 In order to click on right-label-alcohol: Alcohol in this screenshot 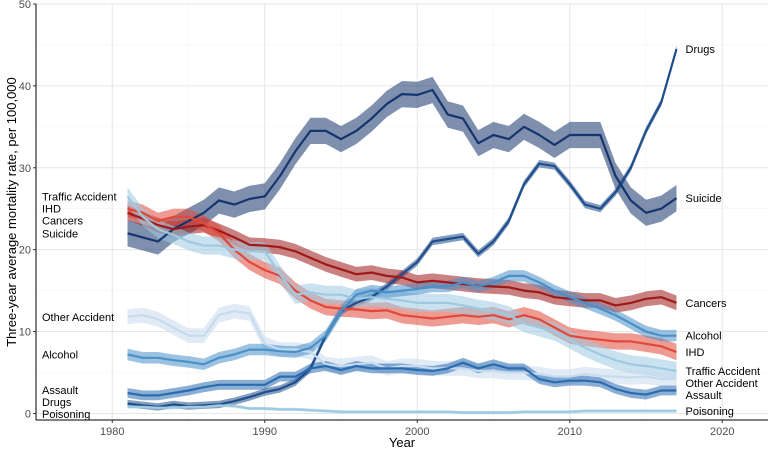, I will do `click(704, 337)`.